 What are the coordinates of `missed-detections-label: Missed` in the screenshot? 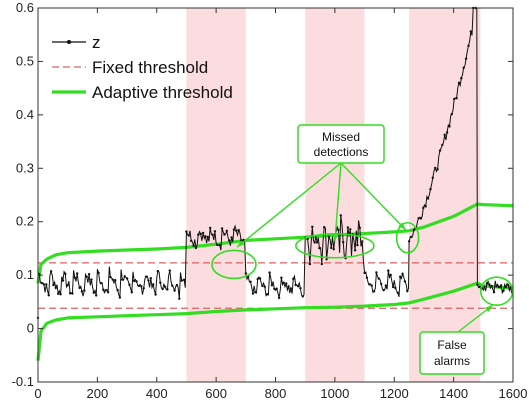 It's located at (341, 137).